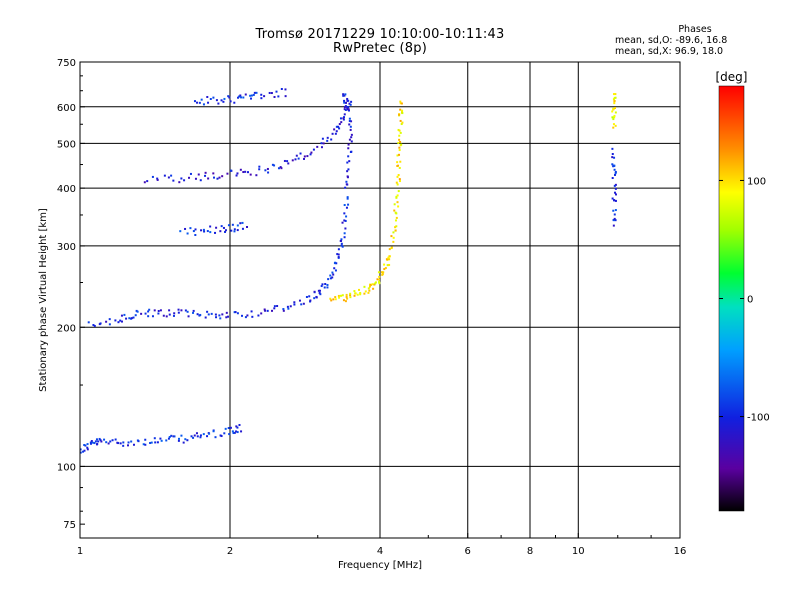  What do you see at coordinates (71, 294) in the screenshot?
I see `y-axis-ticks: 75 100 200 300 400 500 600 750` at bounding box center [71, 294].